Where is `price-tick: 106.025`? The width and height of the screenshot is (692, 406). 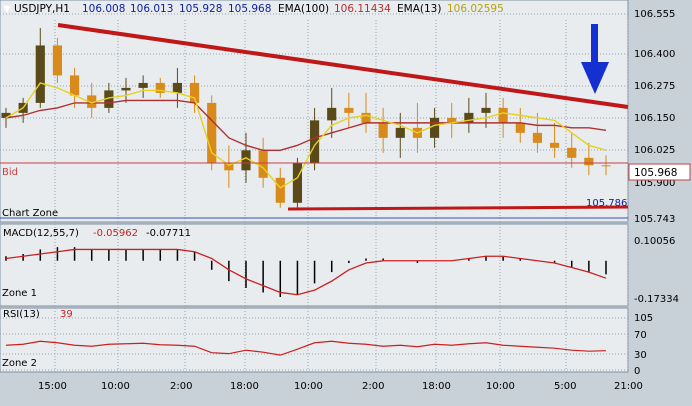
price-tick: 106.025 is located at coordinates (654, 150).